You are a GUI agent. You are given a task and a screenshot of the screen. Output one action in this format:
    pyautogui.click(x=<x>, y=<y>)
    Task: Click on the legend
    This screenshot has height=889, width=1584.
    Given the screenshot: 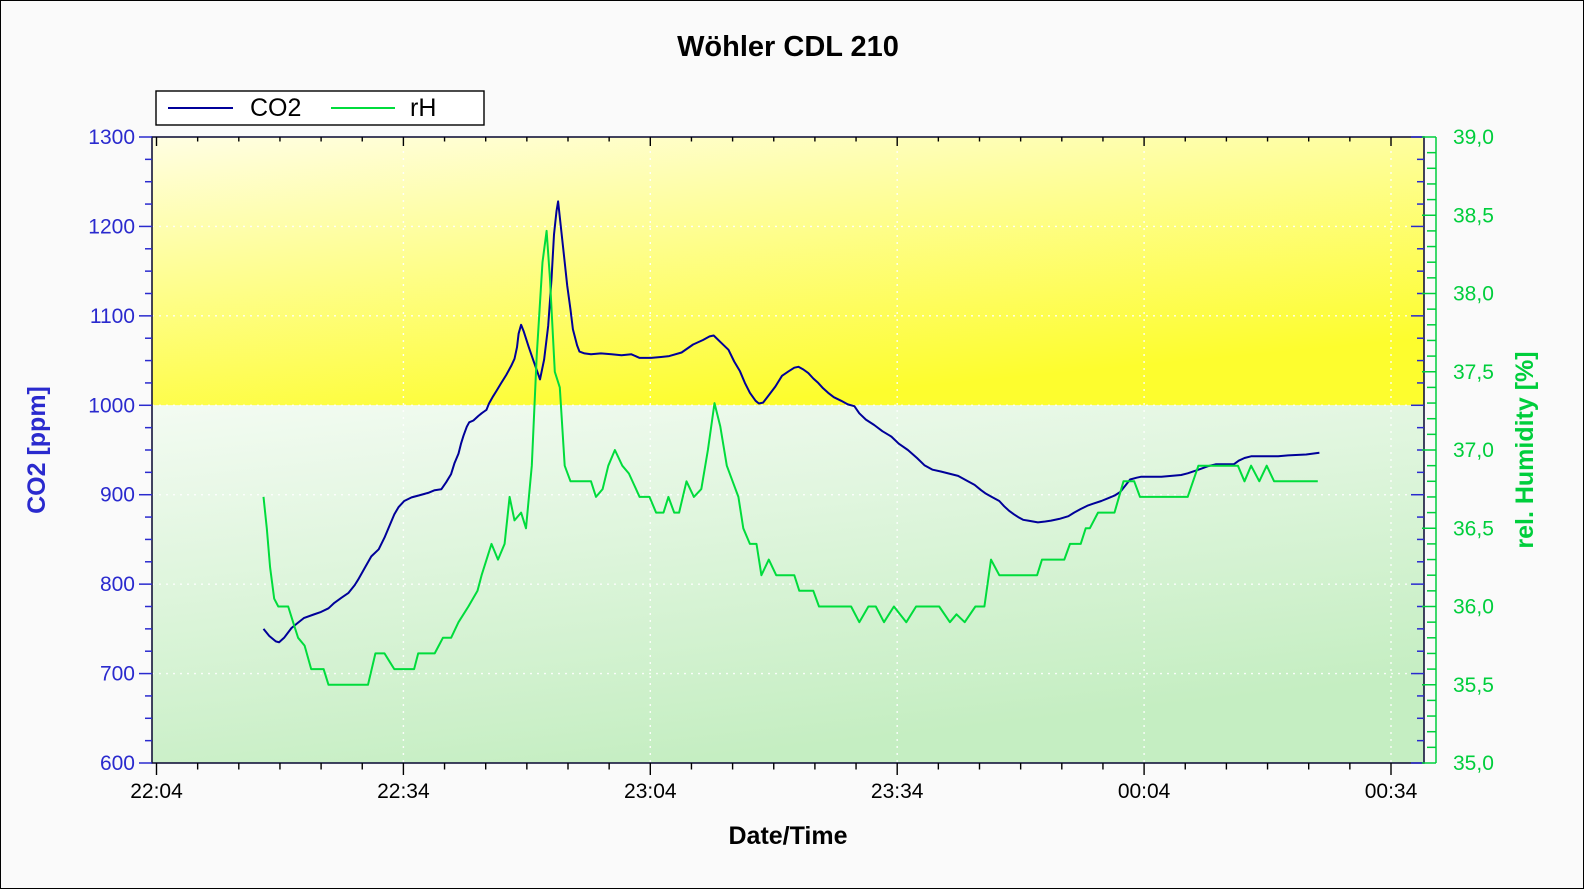 What is the action you would take?
    pyautogui.click(x=320, y=108)
    